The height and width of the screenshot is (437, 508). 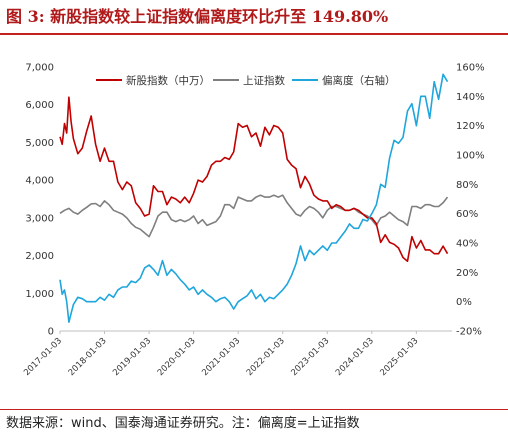 I want to click on y-right-tick-label: 120%, so click(x=470, y=126).